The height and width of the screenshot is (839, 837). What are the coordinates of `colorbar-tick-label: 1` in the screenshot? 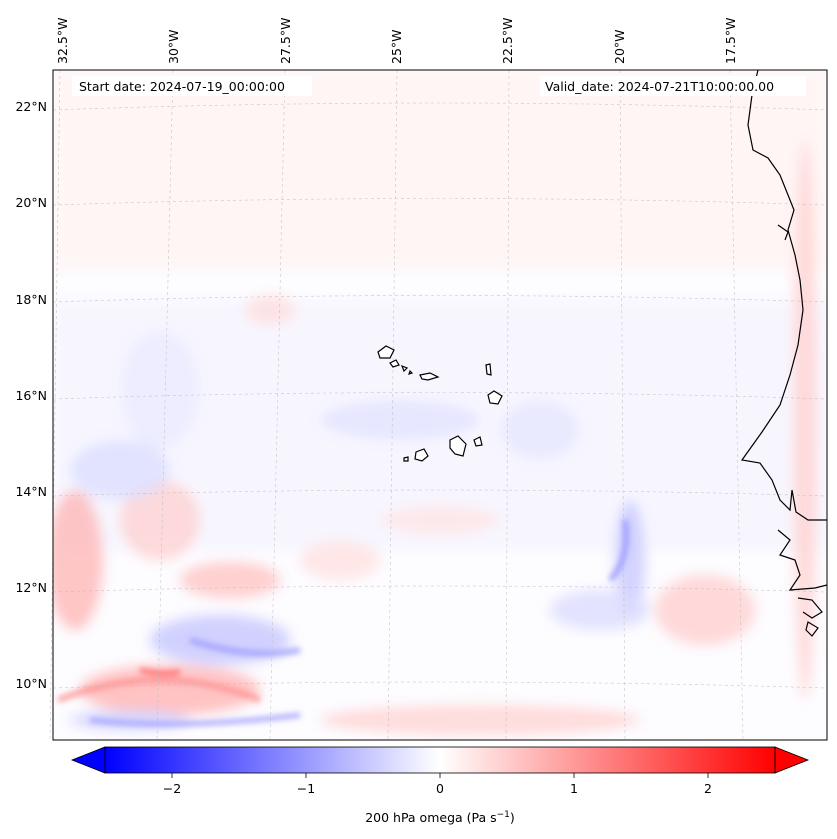 It's located at (574, 788).